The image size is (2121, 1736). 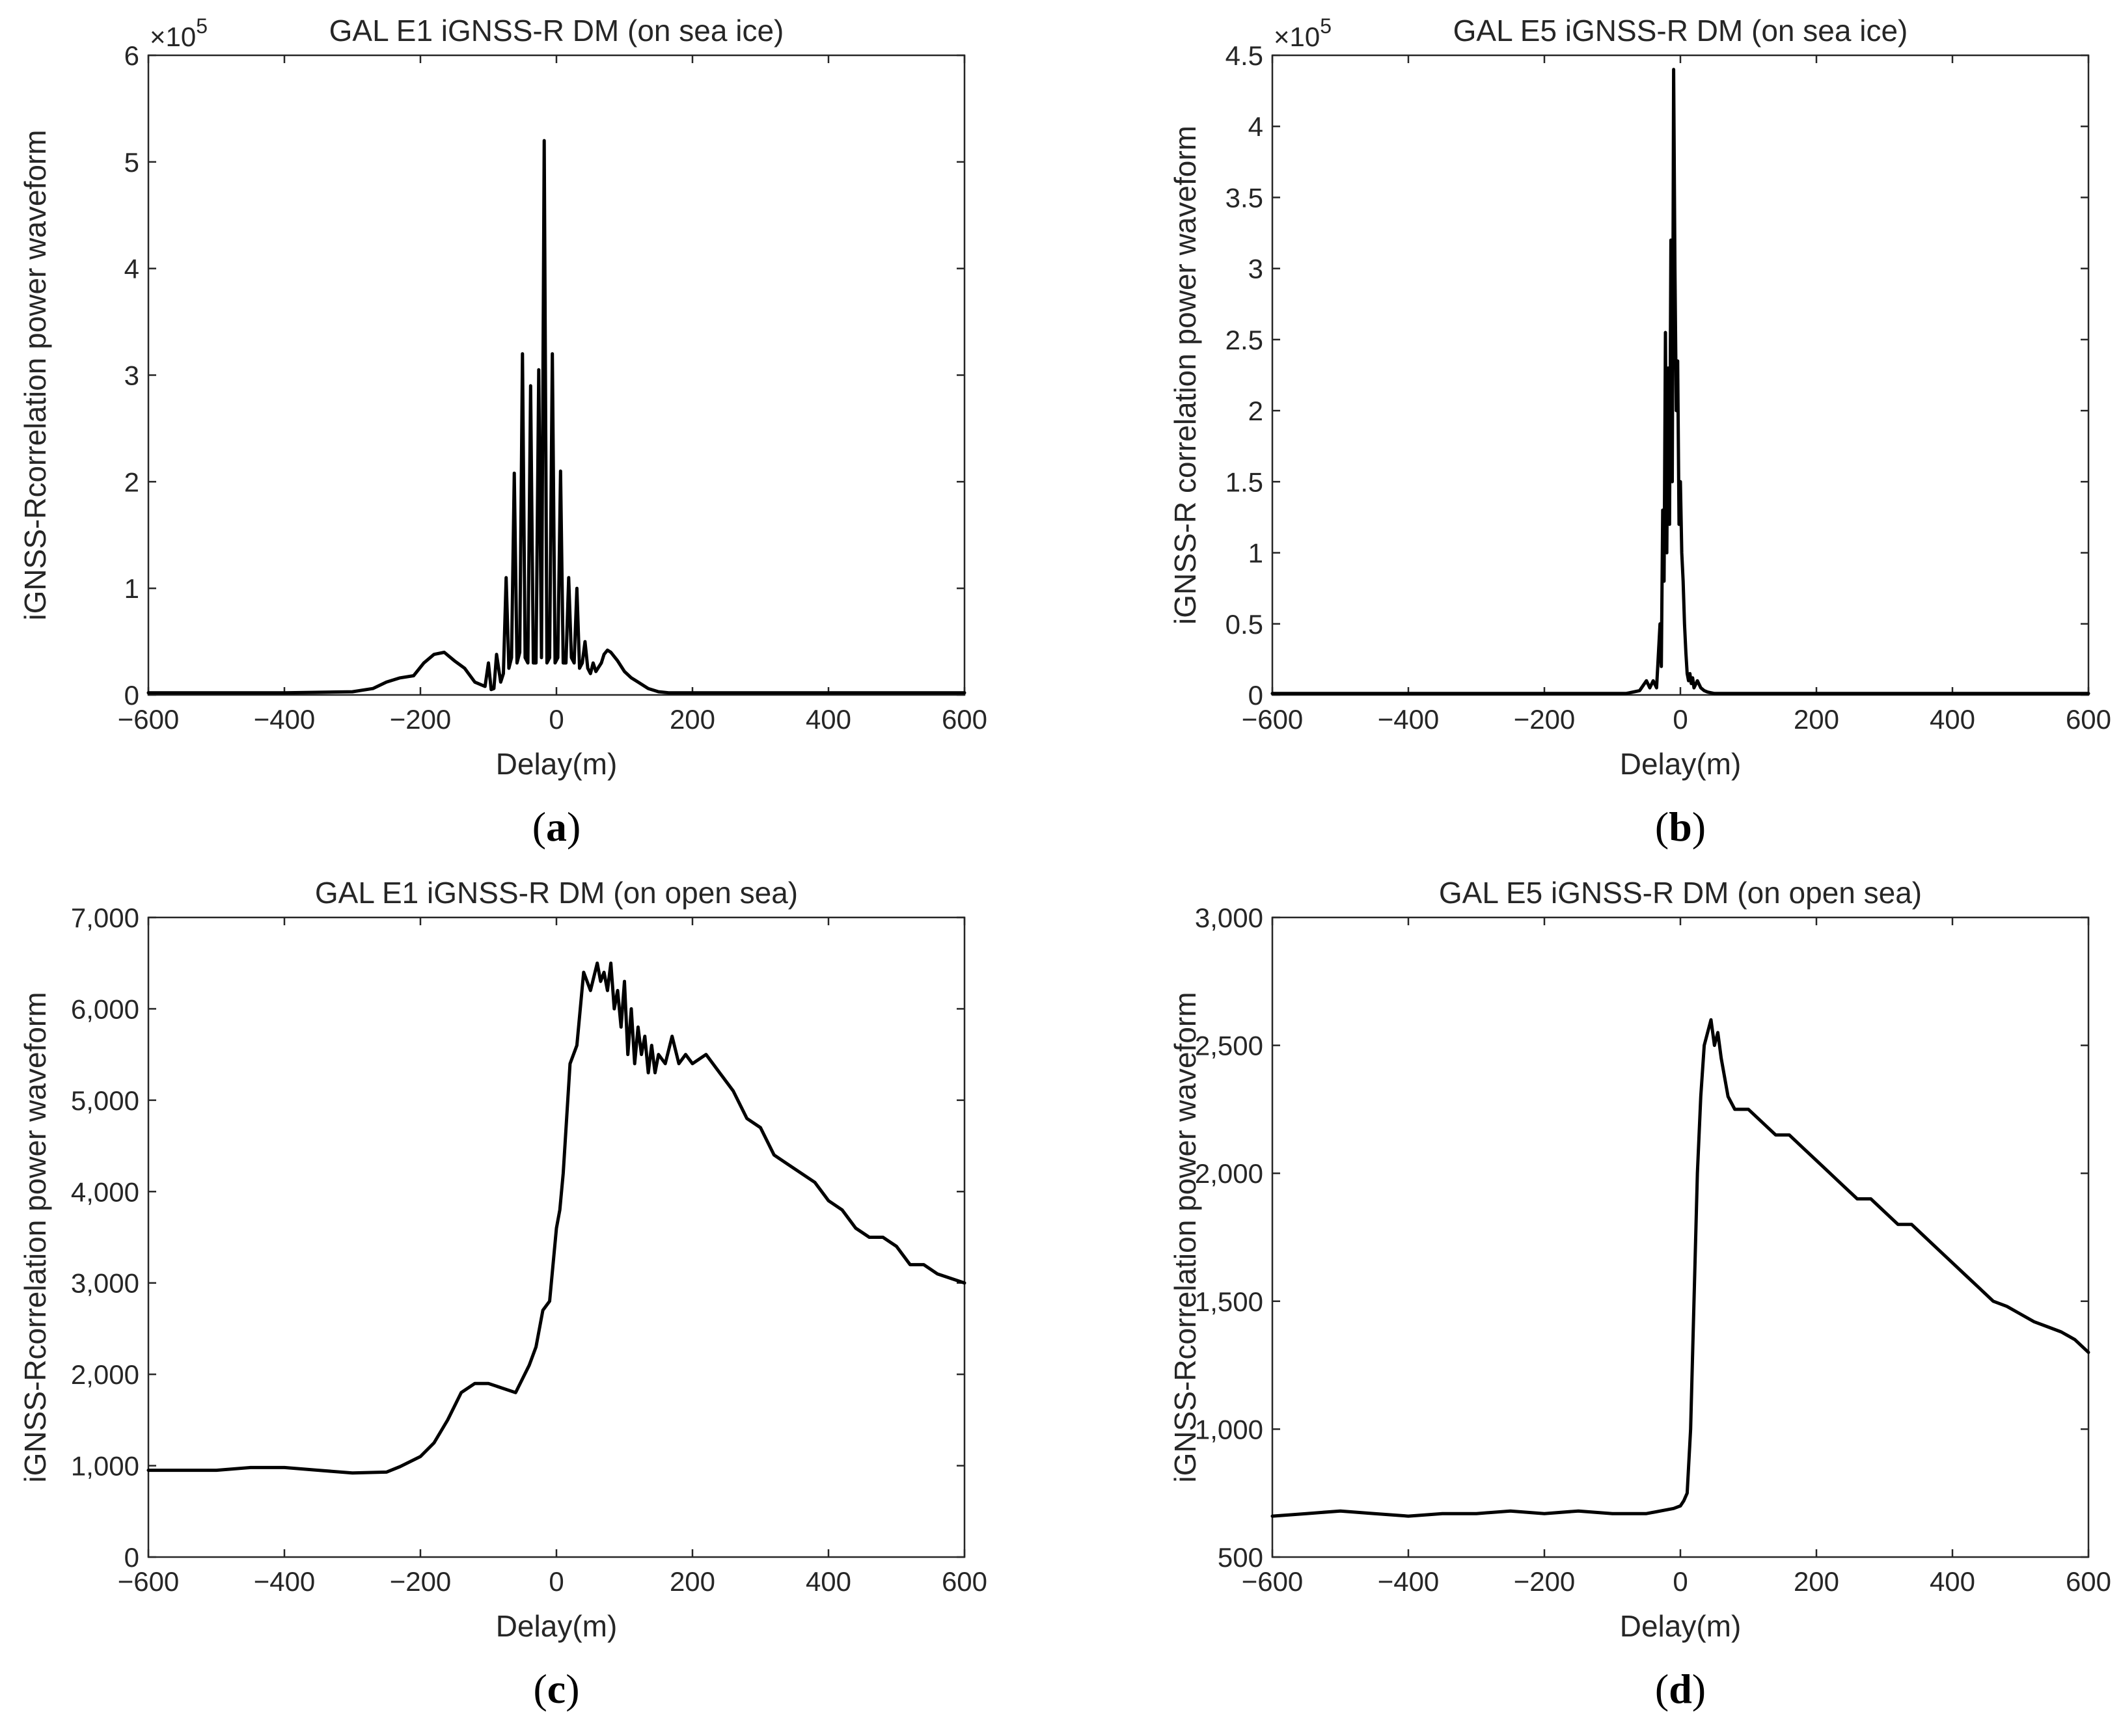 I want to click on panel-label-letter: b, so click(x=1680, y=827).